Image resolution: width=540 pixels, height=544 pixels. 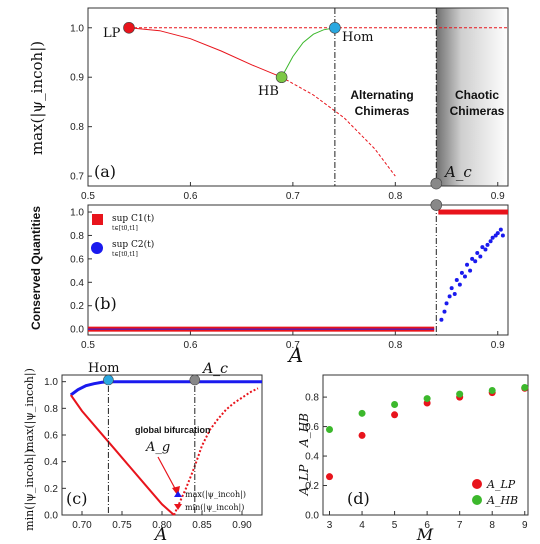 What do you see at coordinates (281, 77) in the screenshot?
I see `point-hb` at bounding box center [281, 77].